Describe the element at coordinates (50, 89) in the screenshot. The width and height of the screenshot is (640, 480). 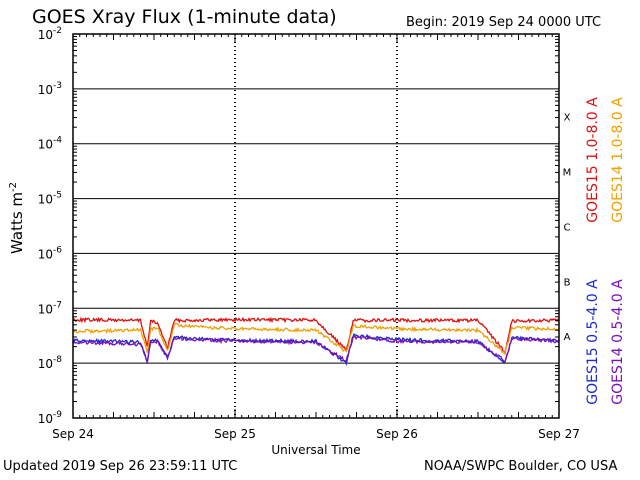
I see `y-tick-label: 10⁻³` at that location.